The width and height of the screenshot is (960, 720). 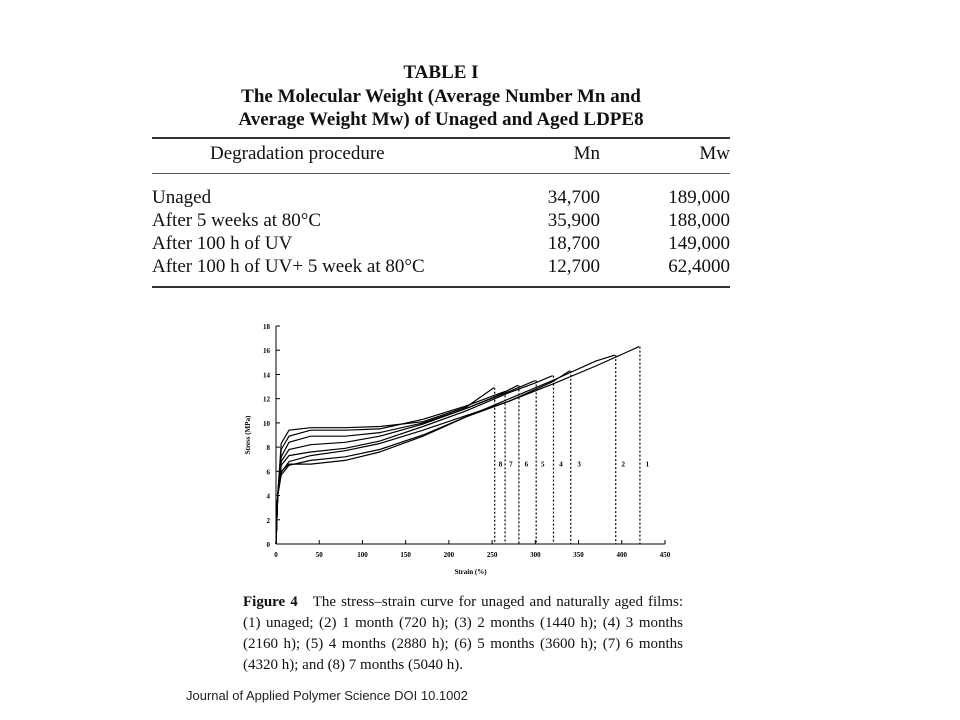 What do you see at coordinates (699, 197) in the screenshot?
I see `cell-mw: 189,000` at bounding box center [699, 197].